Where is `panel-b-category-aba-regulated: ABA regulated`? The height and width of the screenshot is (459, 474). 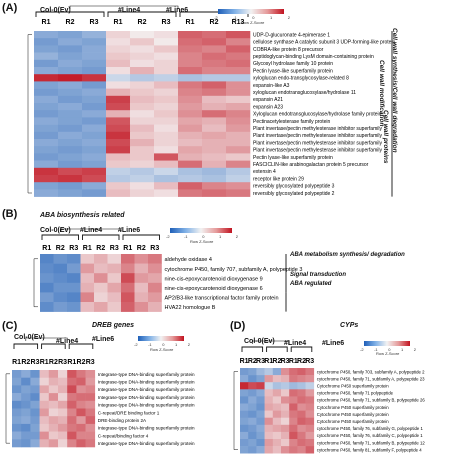 panel-b-category-aba-regulated: ABA regulated is located at coordinates (311, 284).